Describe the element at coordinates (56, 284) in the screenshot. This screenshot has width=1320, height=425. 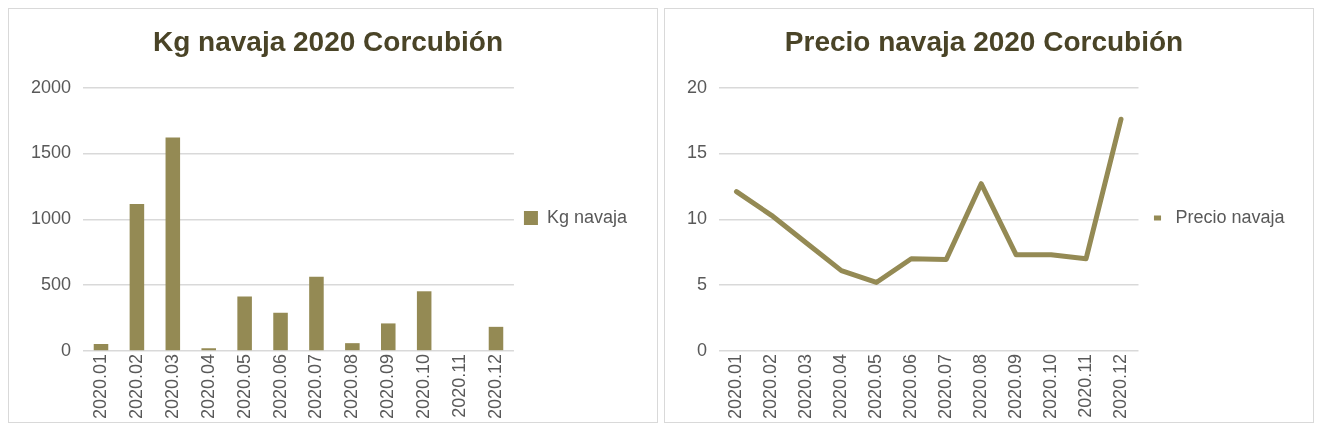
I see `y-tick-label: 500` at that location.